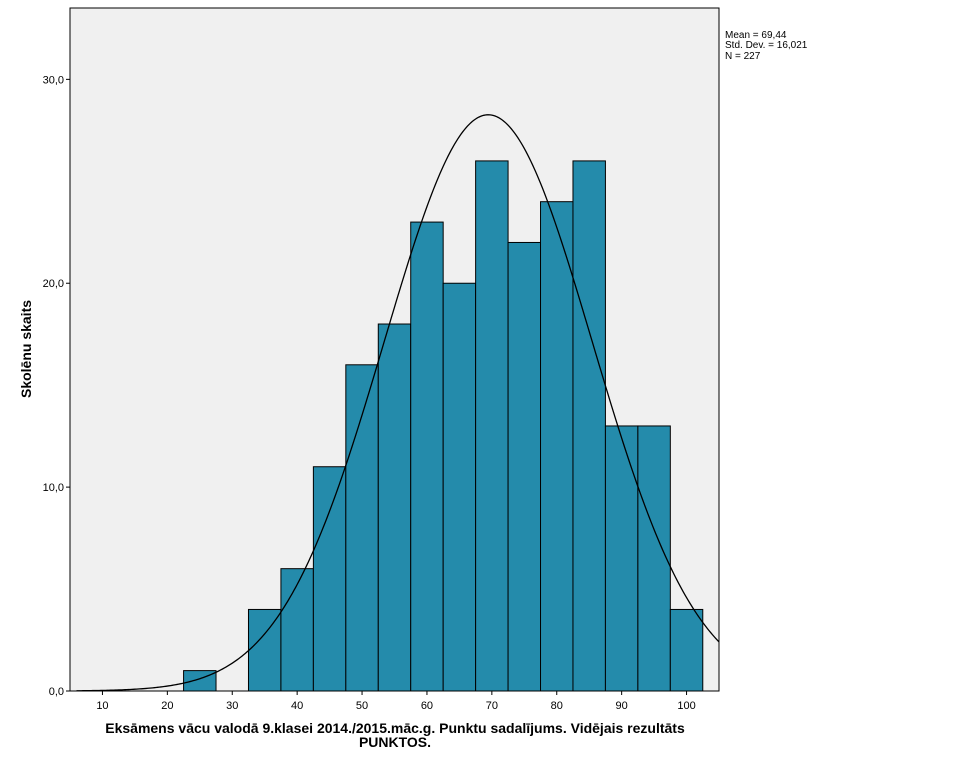 This screenshot has height=766, width=958. What do you see at coordinates (53, 488) in the screenshot?
I see `y-tick-label: 10,0` at bounding box center [53, 488].